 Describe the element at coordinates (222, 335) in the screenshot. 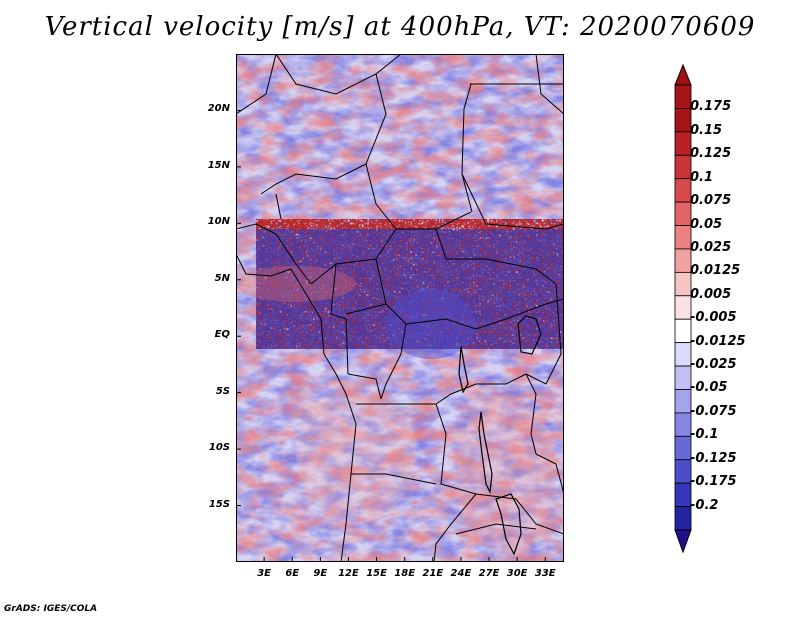

I see `lat-label: EQ` at that location.